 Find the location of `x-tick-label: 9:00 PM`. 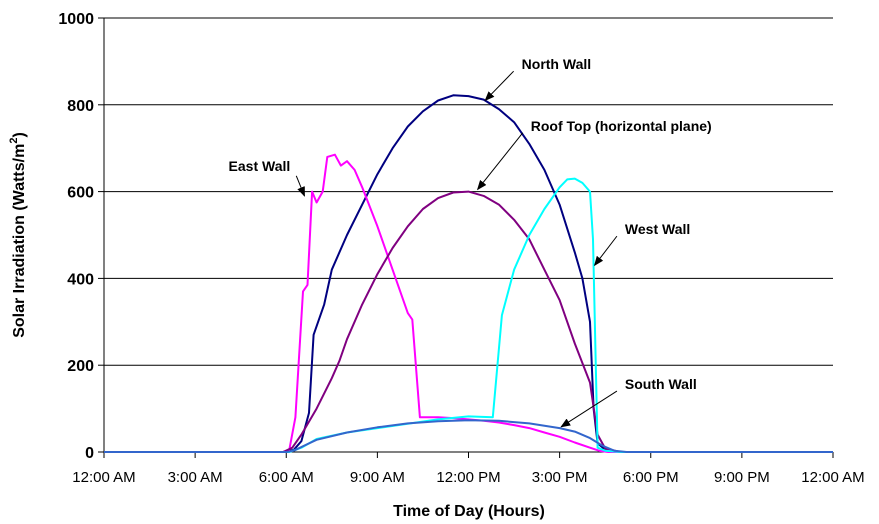

x-tick-label: 9:00 PM is located at coordinates (742, 477).